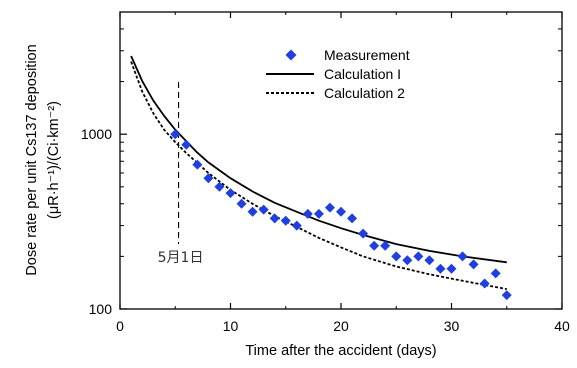  I want to click on x-axis-label: Time after the accident (days), so click(340, 351).